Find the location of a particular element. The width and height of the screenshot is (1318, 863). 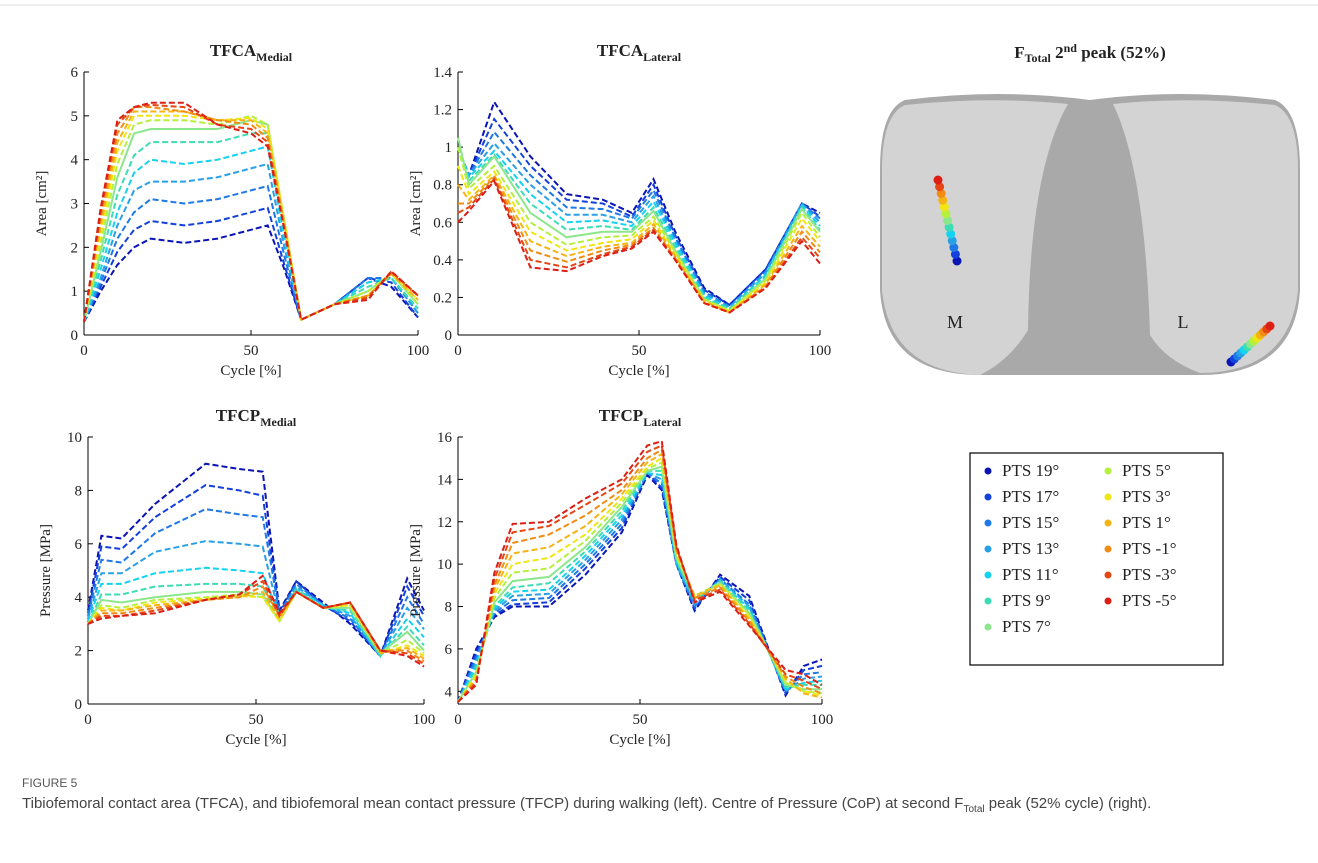

title-part: peak (52%) is located at coordinates (1121, 52).